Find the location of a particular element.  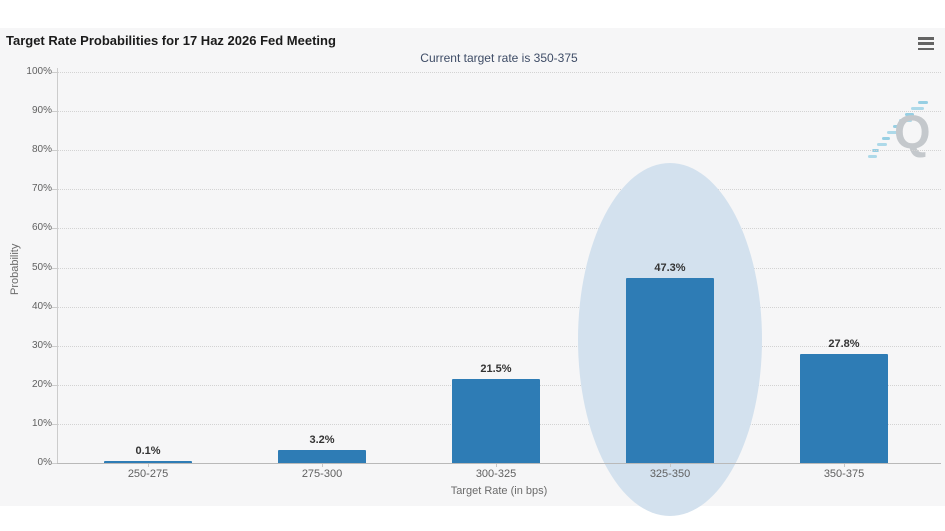

y-tick-label: 20% is located at coordinates (41, 384).